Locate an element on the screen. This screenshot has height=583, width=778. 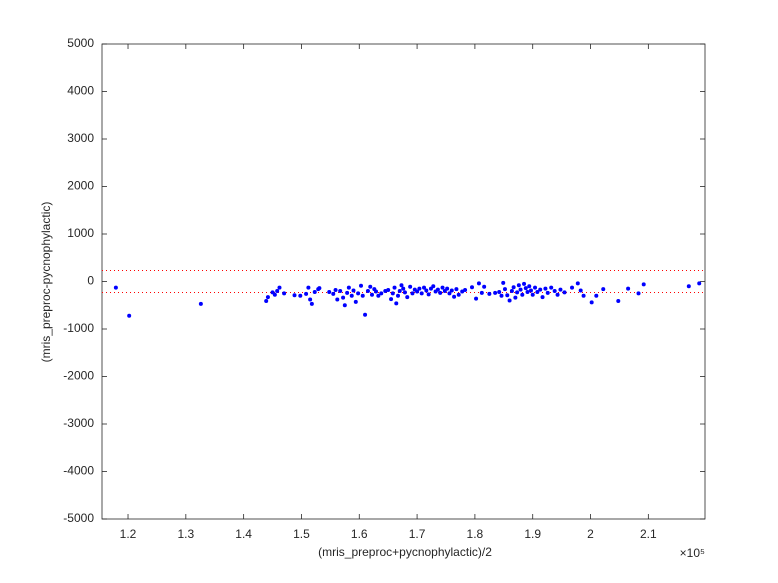
y-tick-label: -2000 is located at coordinates (78, 376).